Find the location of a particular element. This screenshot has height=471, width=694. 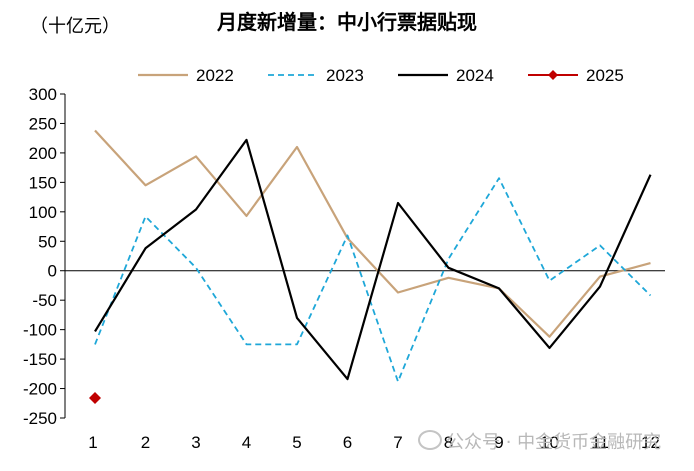

x-tick-label: 9 is located at coordinates (498, 442).